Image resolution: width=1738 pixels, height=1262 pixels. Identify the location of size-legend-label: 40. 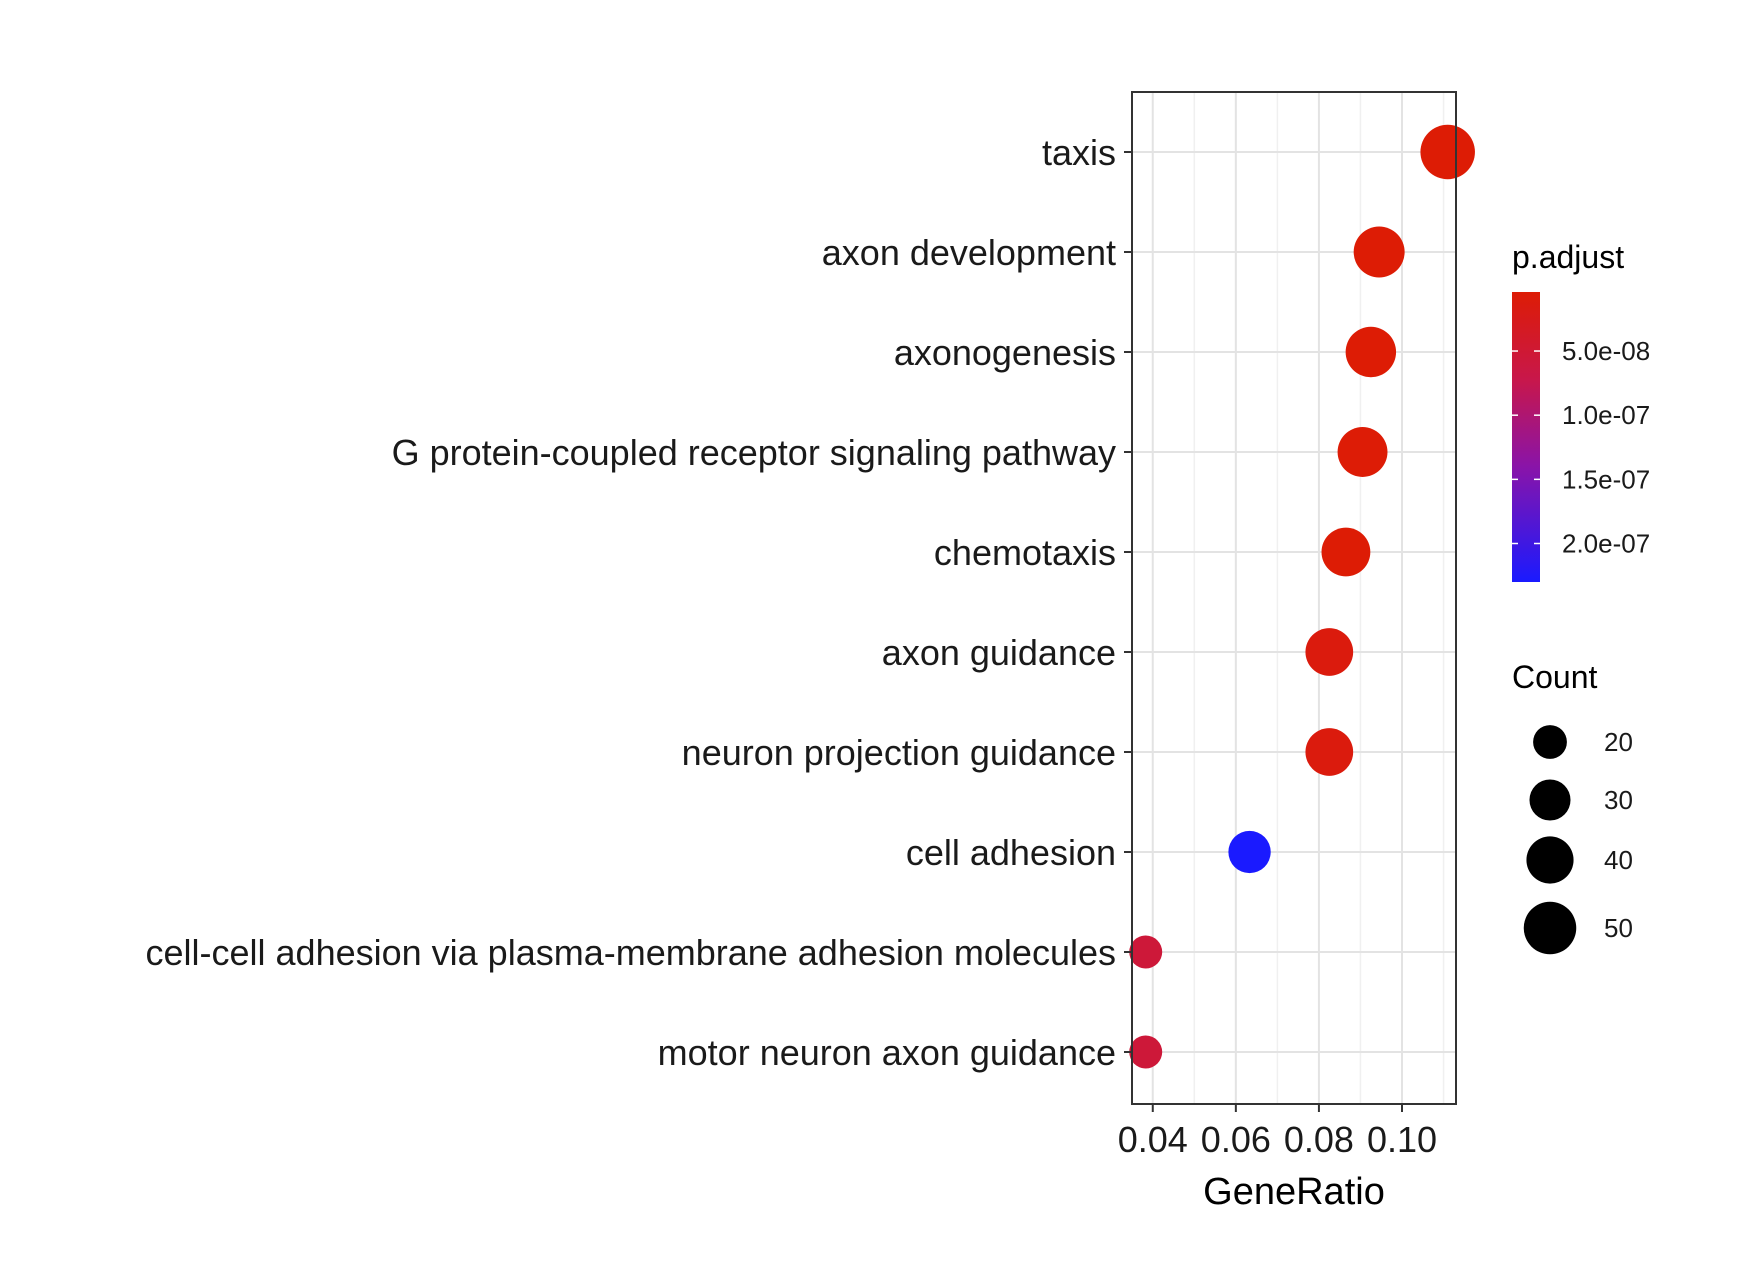
(1618, 860).